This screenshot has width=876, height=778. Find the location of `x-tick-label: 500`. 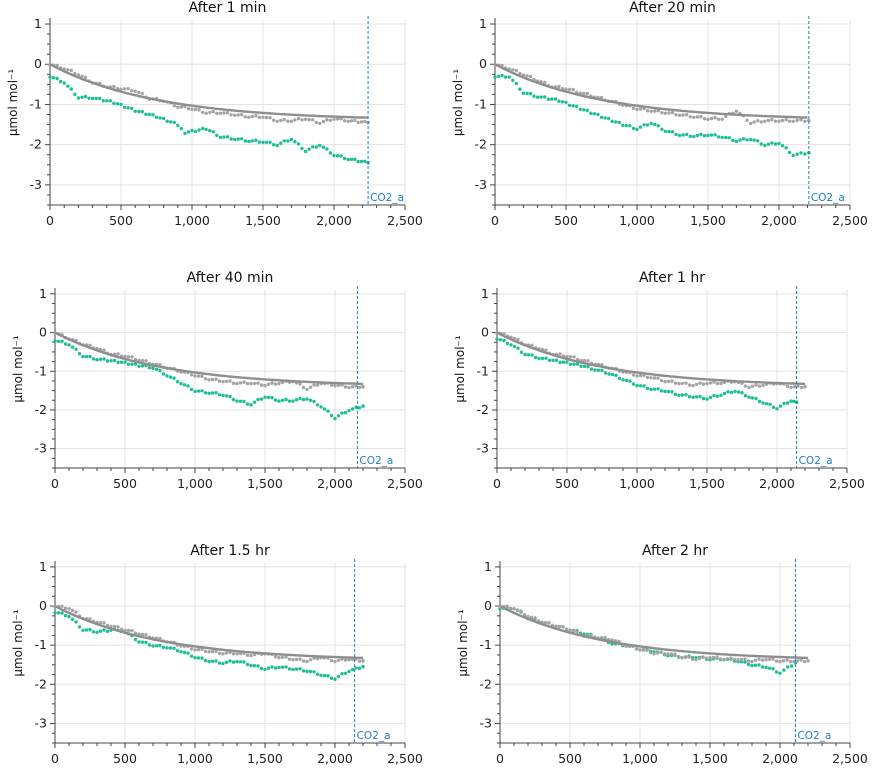

x-tick-label: 500 is located at coordinates (566, 220).